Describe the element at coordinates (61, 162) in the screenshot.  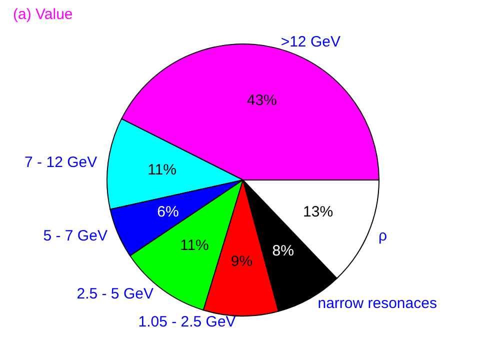
I see `slice-label: 7 - 12 GeV` at that location.